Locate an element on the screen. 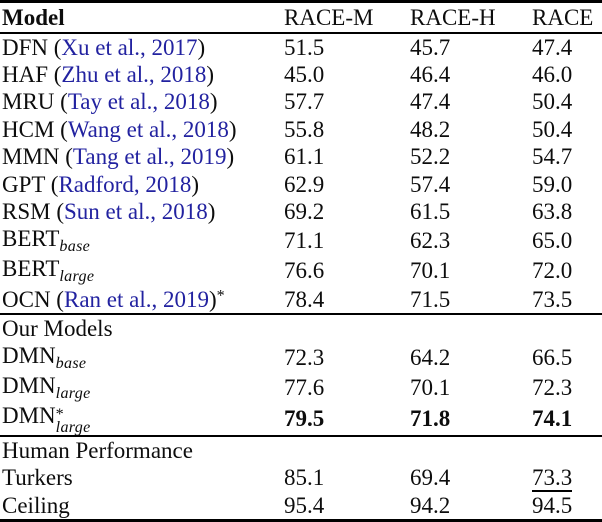 This screenshot has height=522, width=602. value-cell: 73.3 is located at coordinates (567, 478).